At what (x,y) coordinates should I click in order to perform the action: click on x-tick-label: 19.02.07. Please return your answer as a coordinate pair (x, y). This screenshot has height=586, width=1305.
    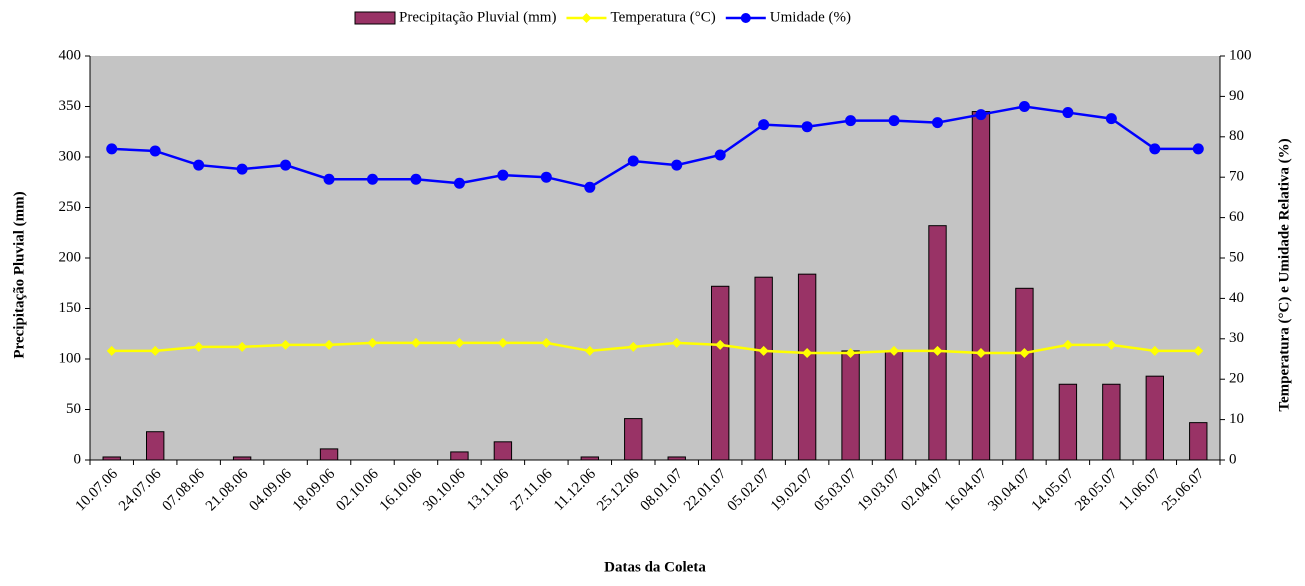
    Looking at the image, I should click on (792, 490).